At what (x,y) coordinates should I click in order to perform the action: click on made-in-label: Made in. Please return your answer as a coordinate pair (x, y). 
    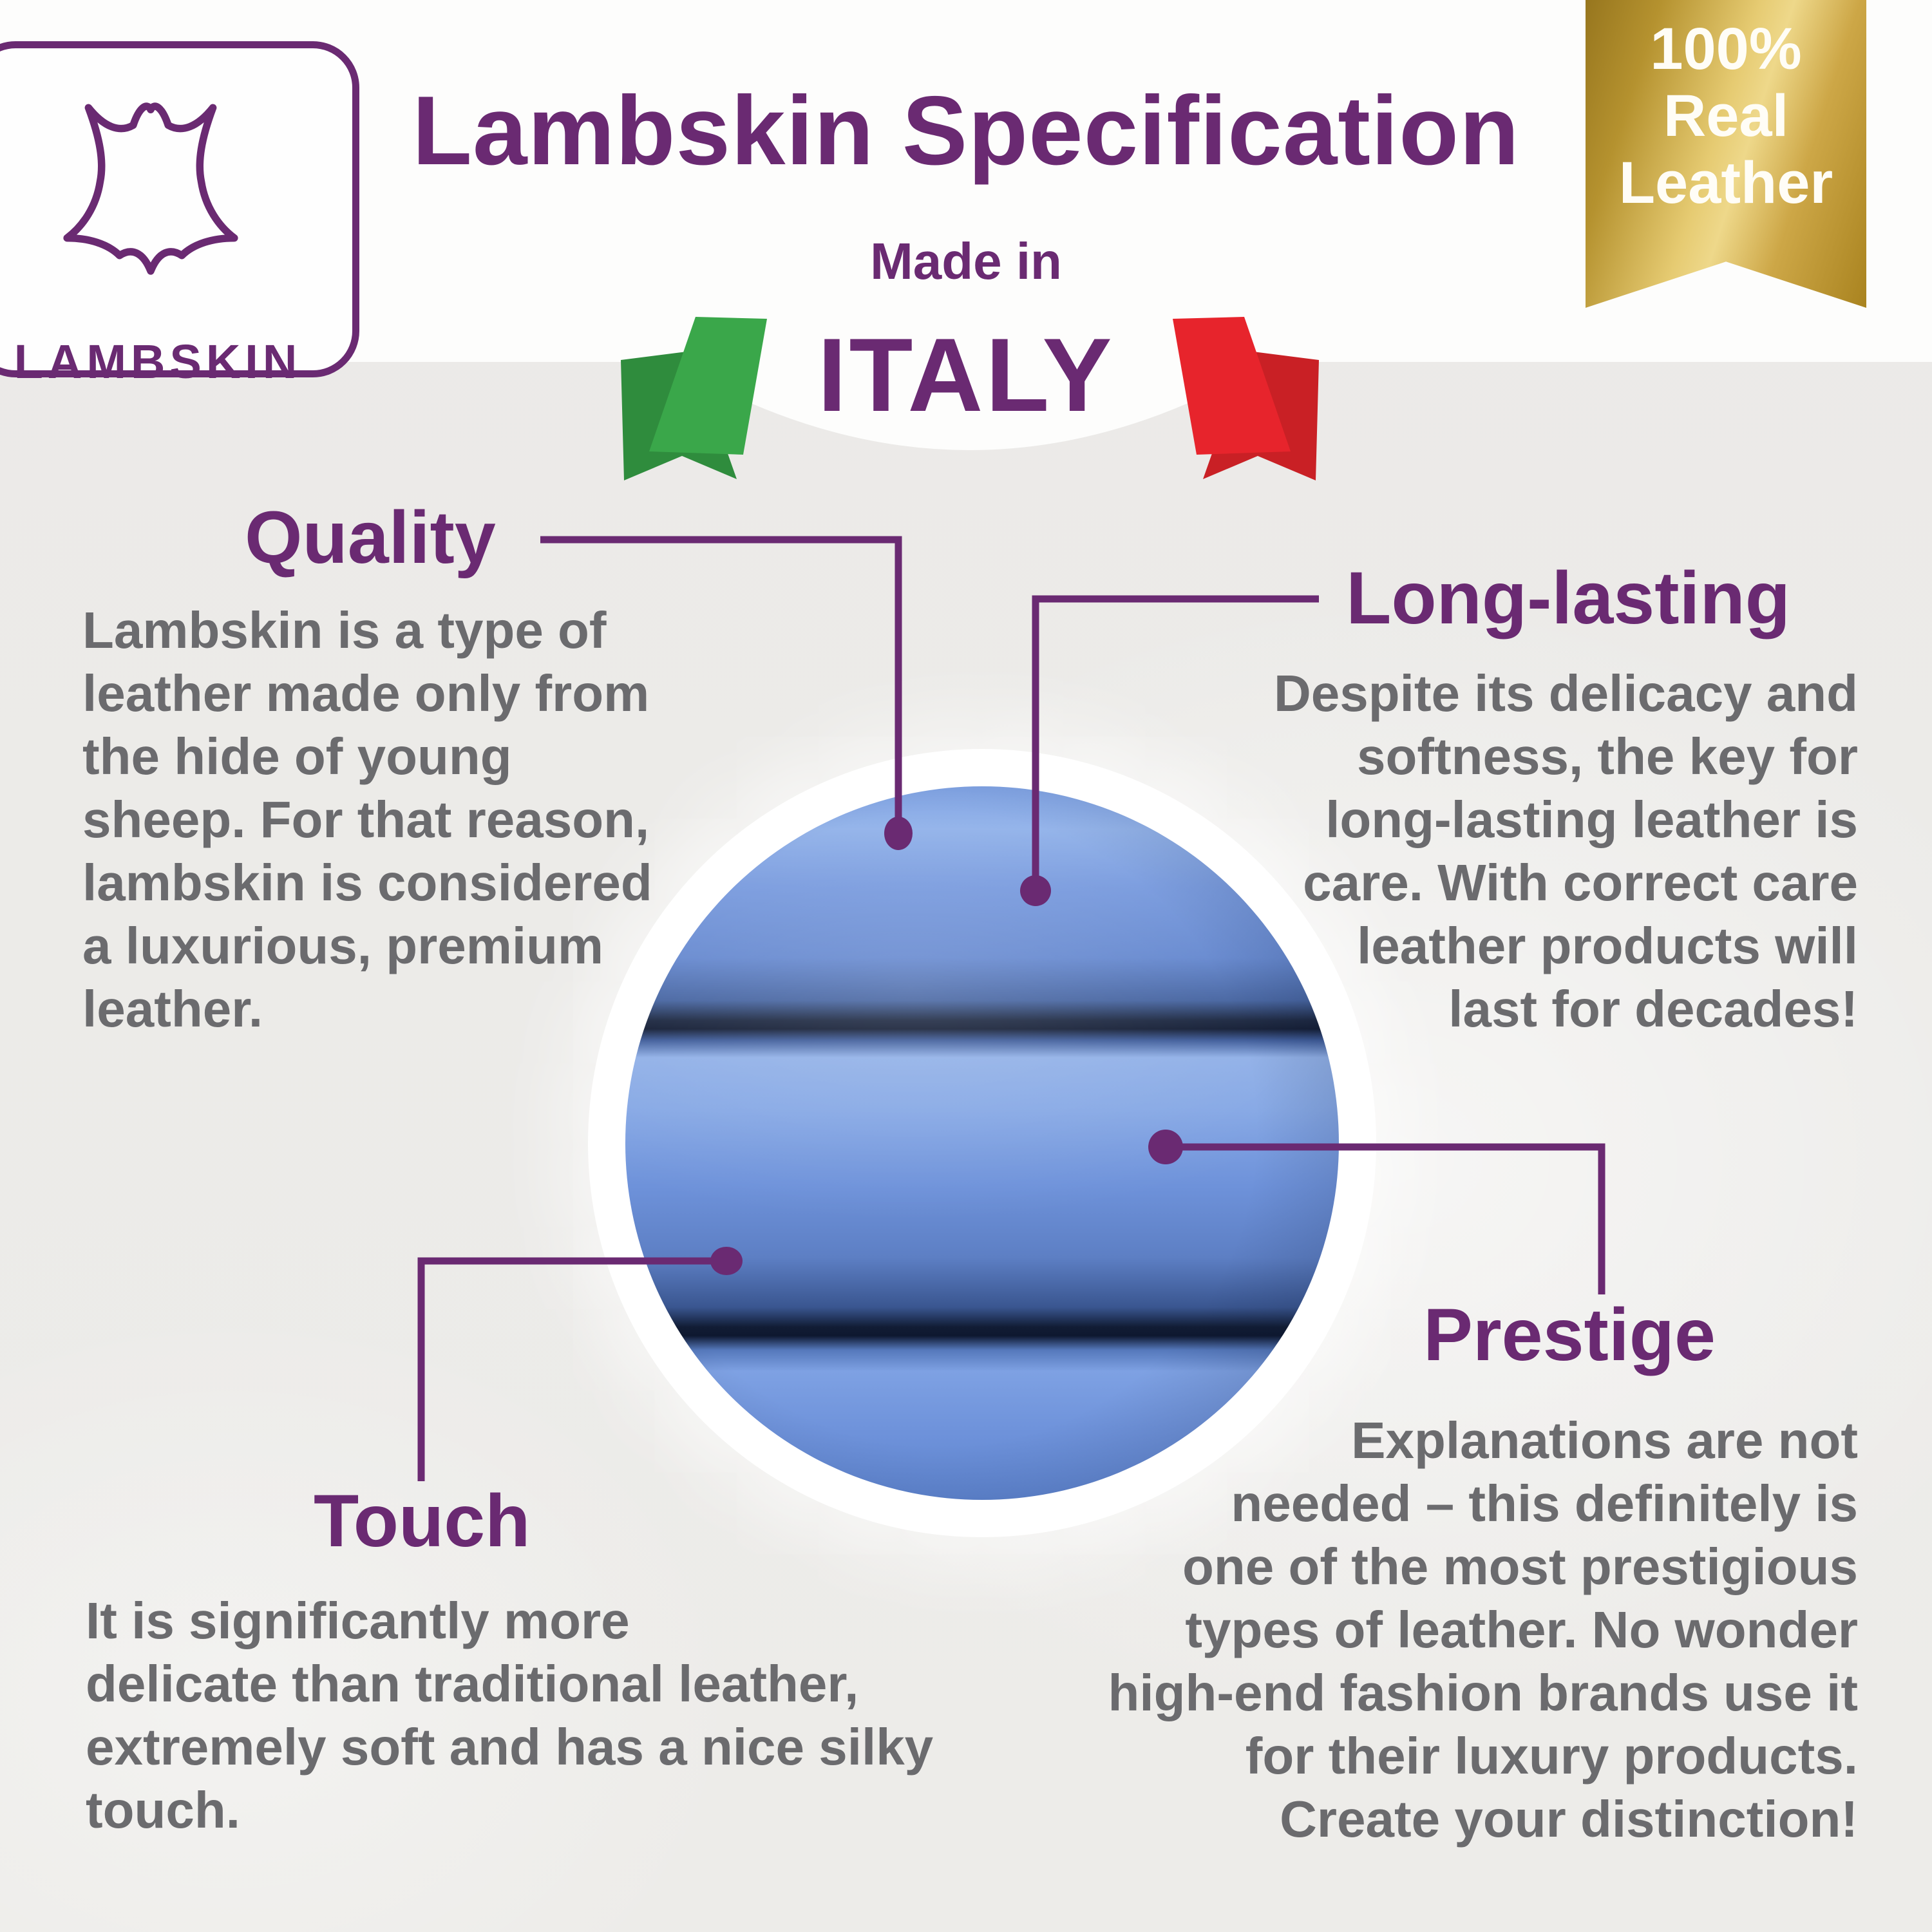
    Looking at the image, I should click on (966, 261).